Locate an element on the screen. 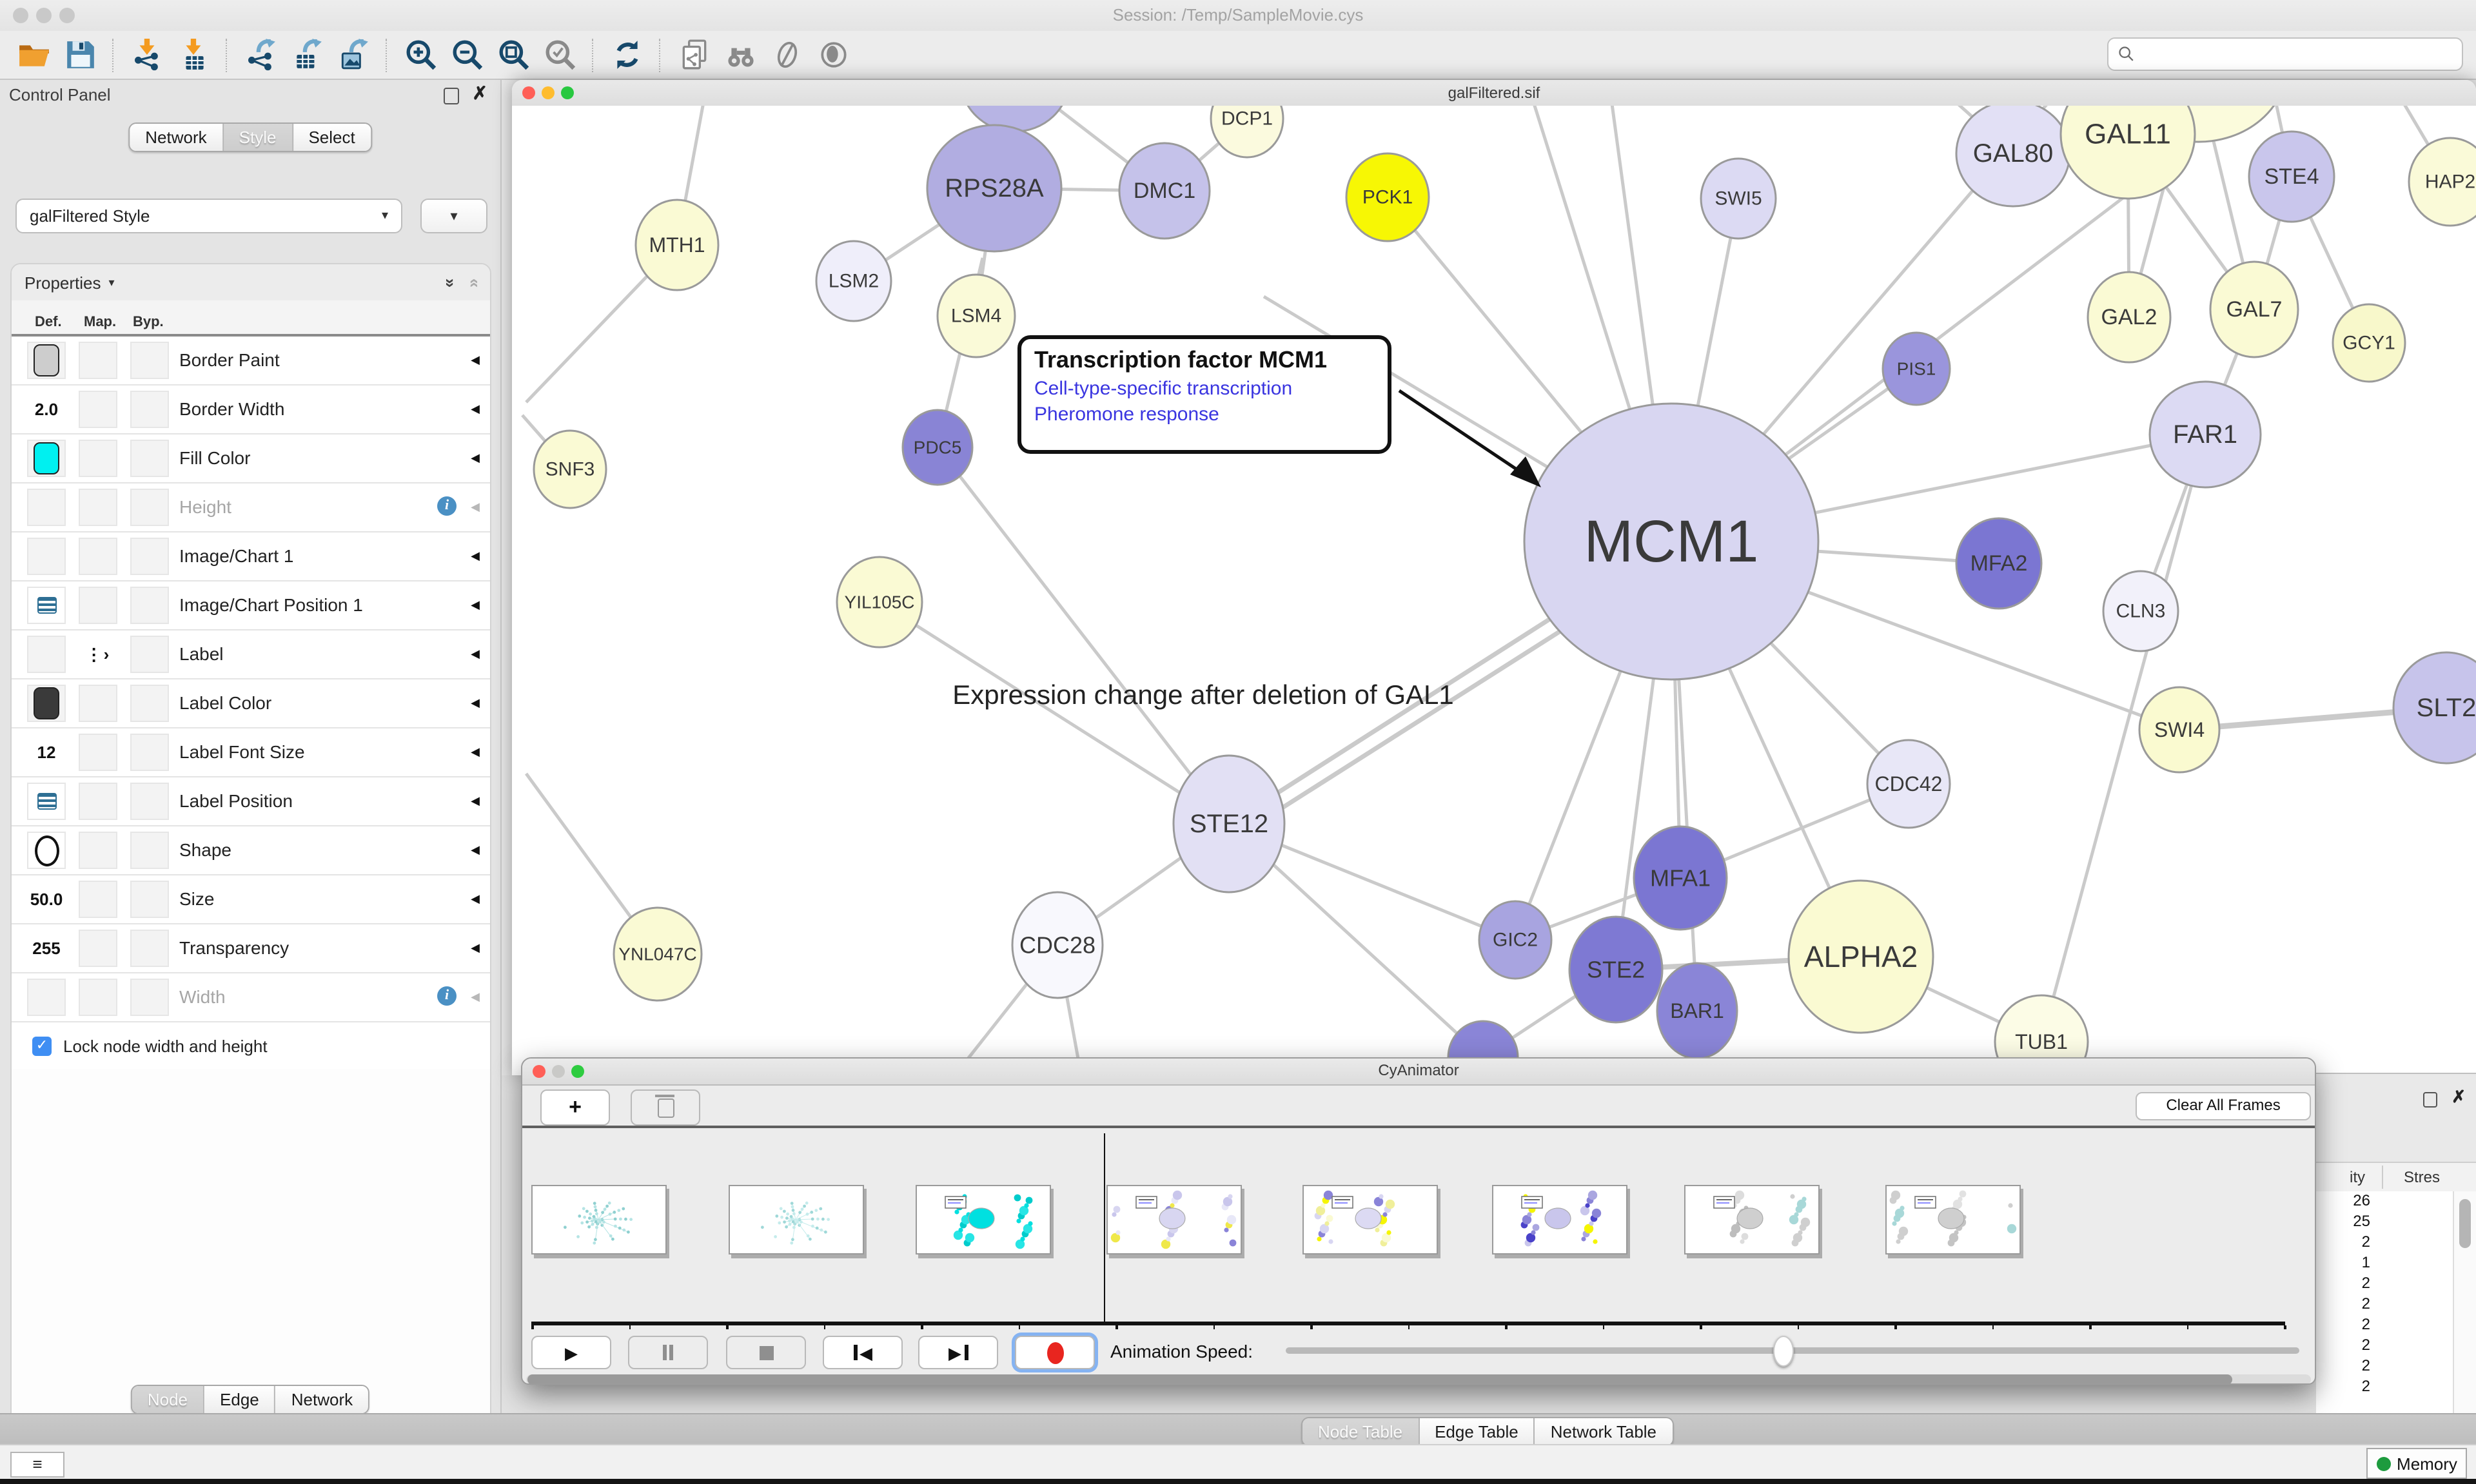 This screenshot has width=2476, height=1484. annotation-link-1: Cell-type-specific transcription is located at coordinates (1163, 389).